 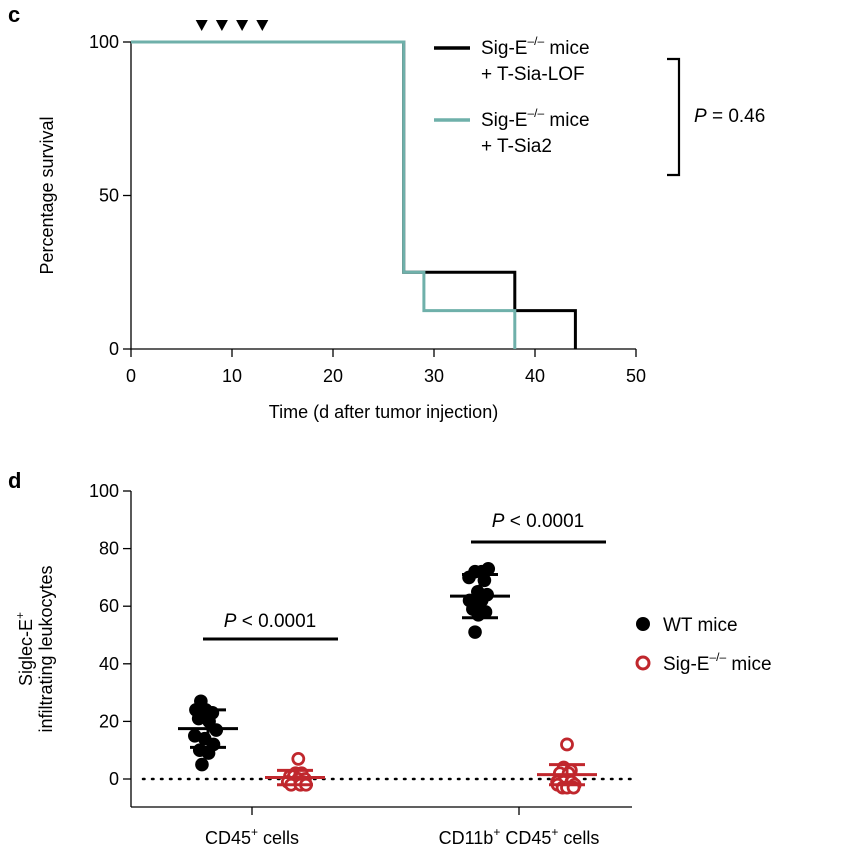 What do you see at coordinates (700, 116) in the screenshot?
I see `stat-p-italic: P` at bounding box center [700, 116].